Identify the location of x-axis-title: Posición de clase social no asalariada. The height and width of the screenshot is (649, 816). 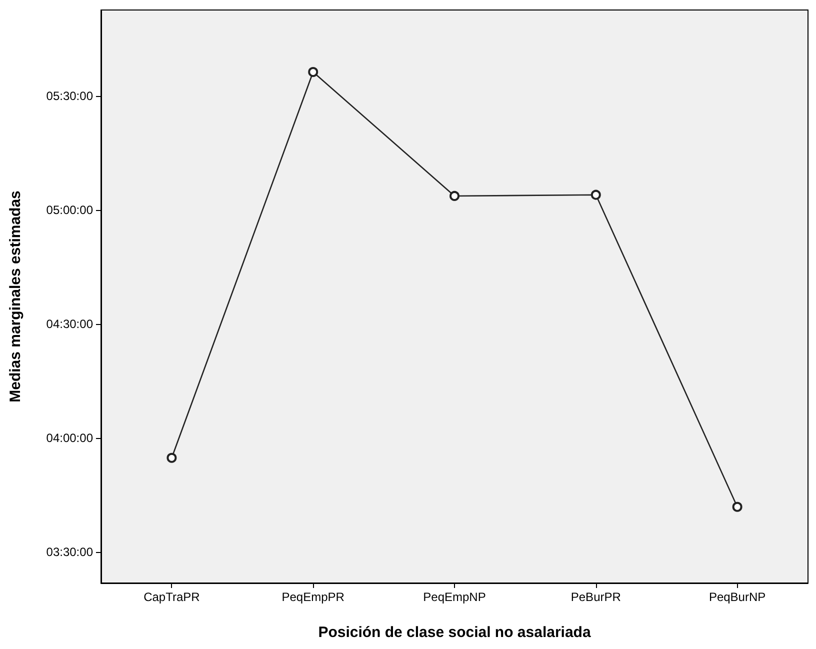
(455, 632).